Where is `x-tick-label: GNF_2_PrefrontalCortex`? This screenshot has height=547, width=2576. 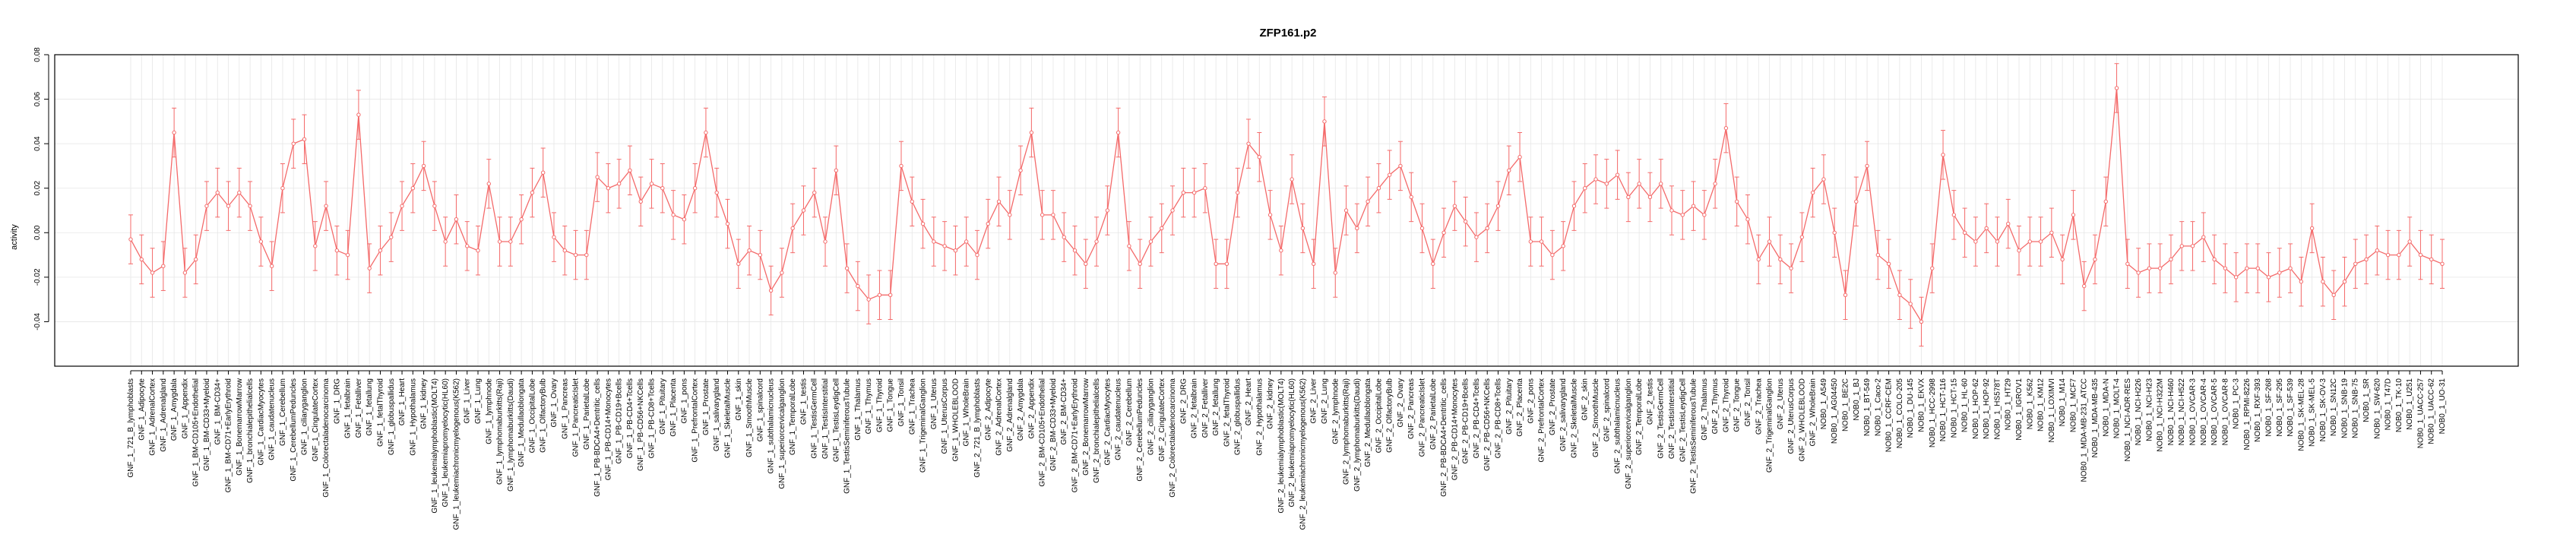
x-tick-label: GNF_2_PrefrontalCortex is located at coordinates (1542, 420).